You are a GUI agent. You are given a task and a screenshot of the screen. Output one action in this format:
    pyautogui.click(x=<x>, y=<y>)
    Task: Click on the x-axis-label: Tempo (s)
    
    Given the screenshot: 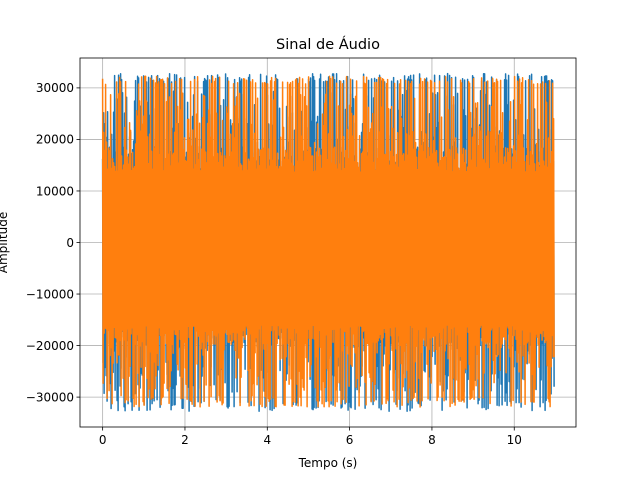 What is the action you would take?
    pyautogui.click(x=328, y=463)
    